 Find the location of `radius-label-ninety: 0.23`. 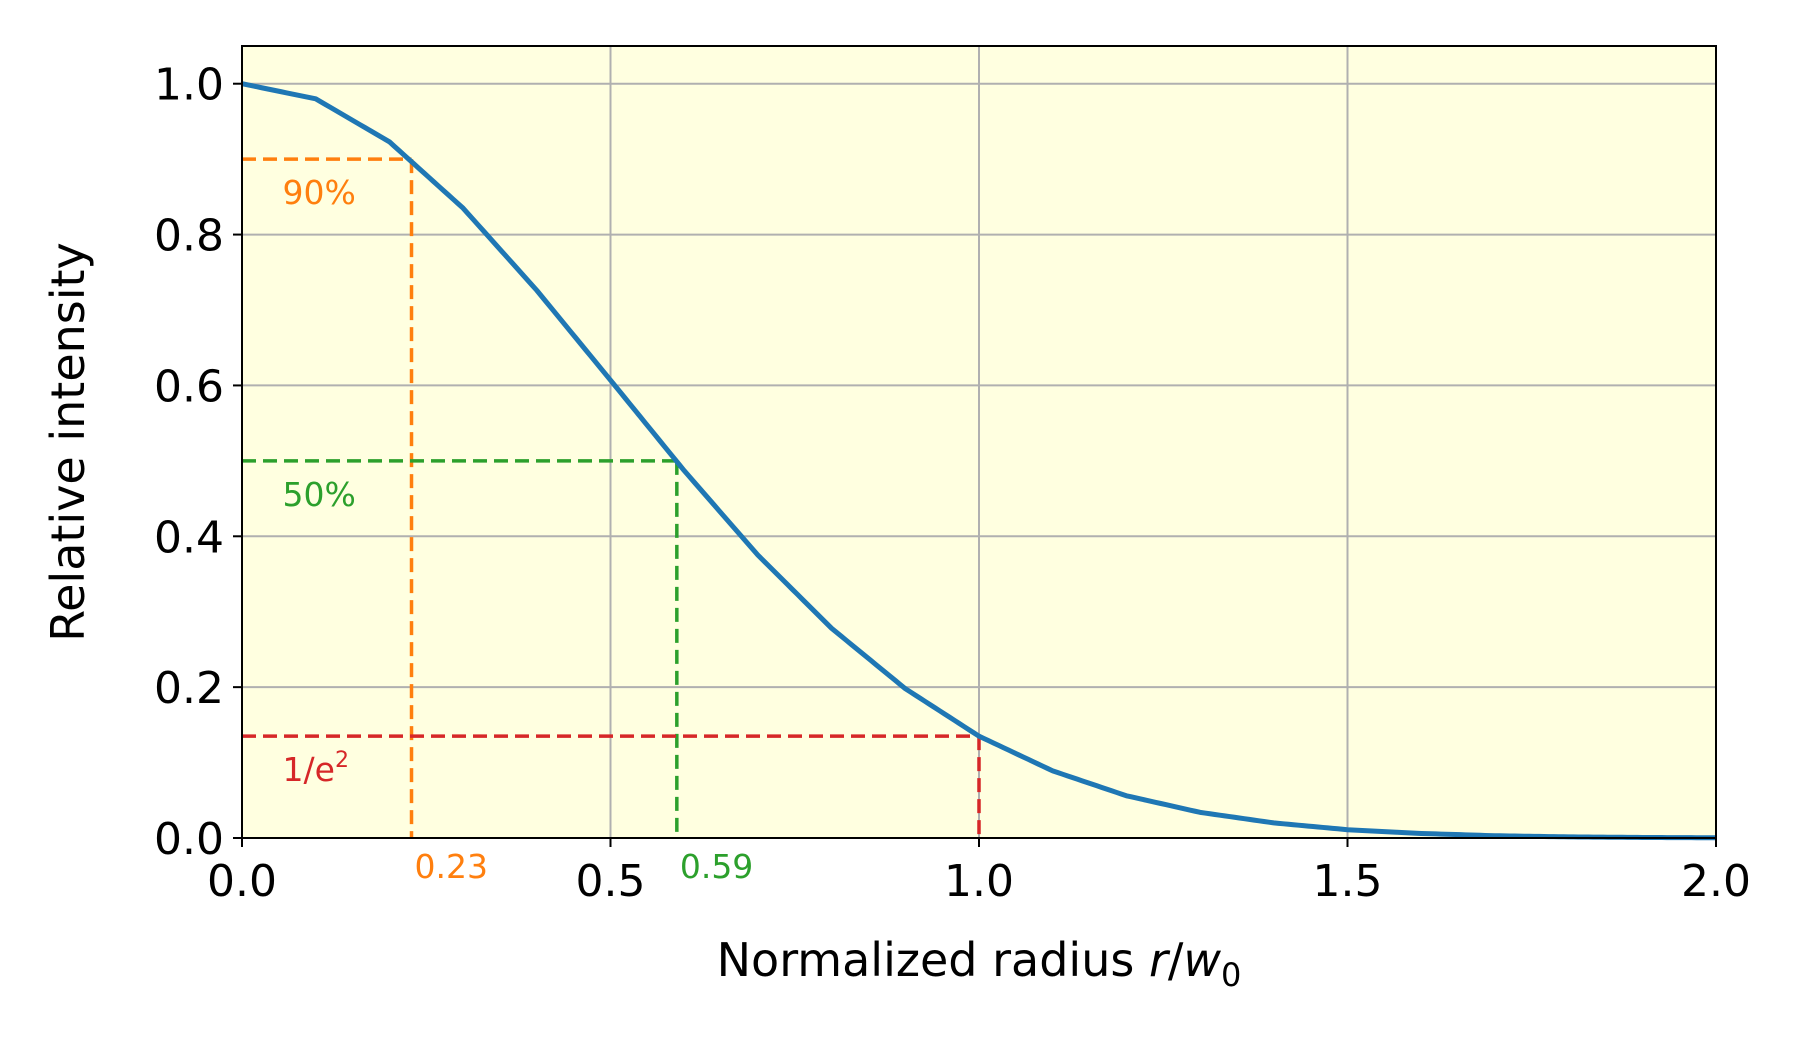

radius-label-ninety: 0.23 is located at coordinates (451, 866).